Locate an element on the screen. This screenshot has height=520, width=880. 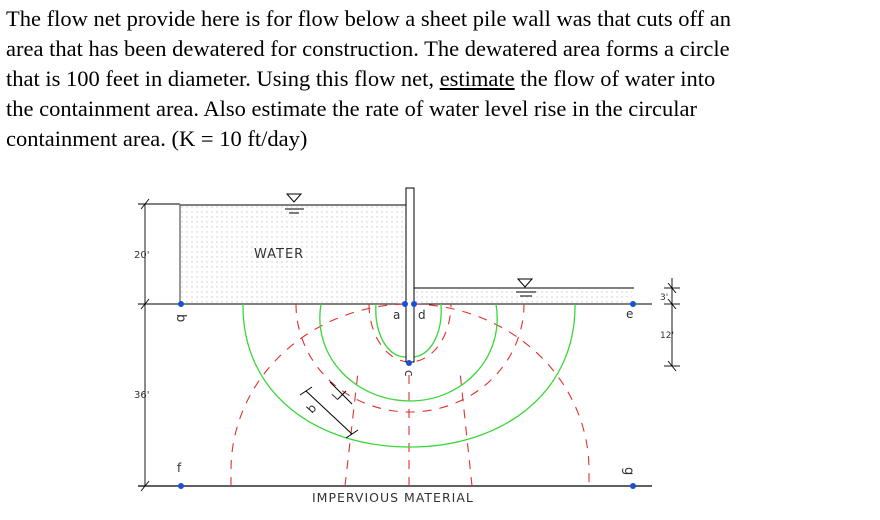
point-label-d: d is located at coordinates (422, 315).